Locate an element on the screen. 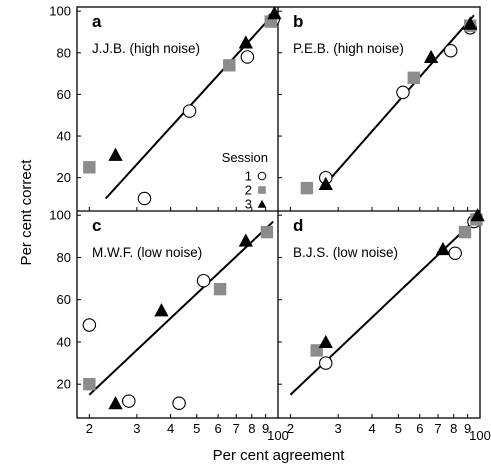 The image size is (491, 466). legend-label-1: 1 is located at coordinates (248, 176).